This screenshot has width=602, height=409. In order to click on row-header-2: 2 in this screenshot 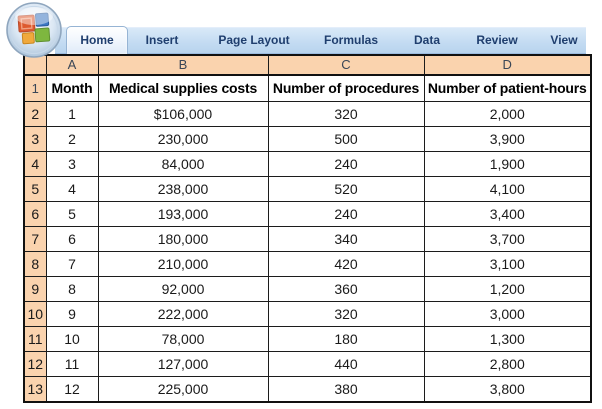, I will do `click(35, 114)`.